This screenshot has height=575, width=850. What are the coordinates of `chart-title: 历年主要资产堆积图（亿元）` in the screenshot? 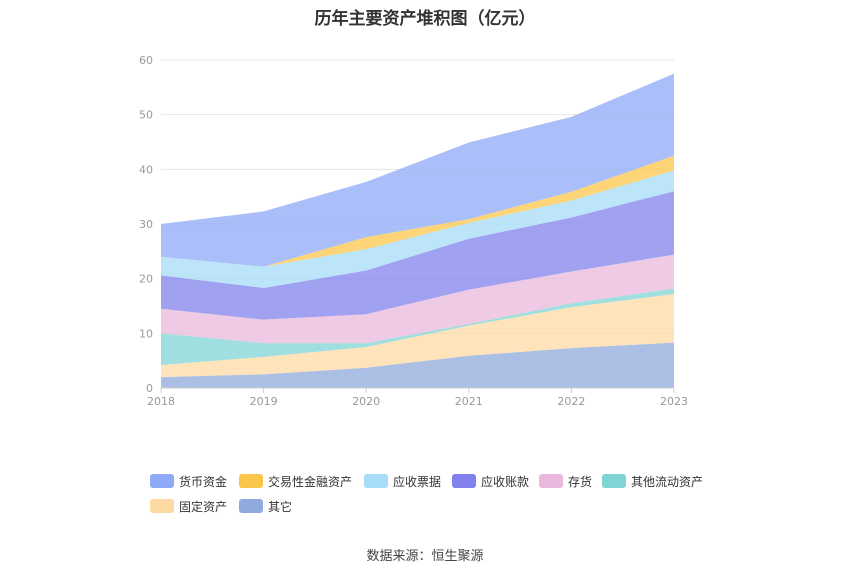 It's located at (425, 19).